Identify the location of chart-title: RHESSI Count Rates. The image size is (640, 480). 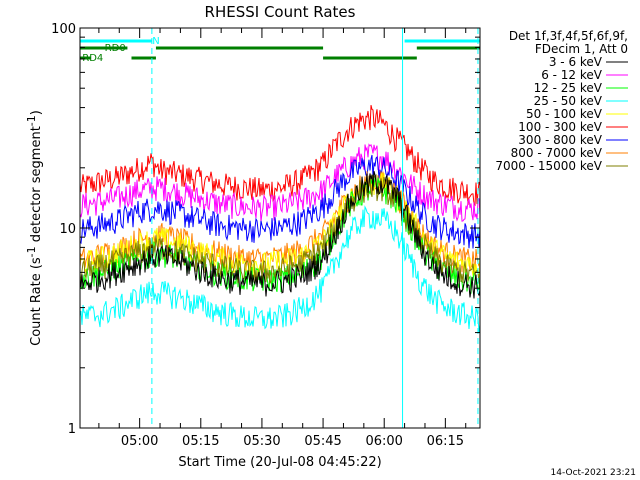
(280, 12).